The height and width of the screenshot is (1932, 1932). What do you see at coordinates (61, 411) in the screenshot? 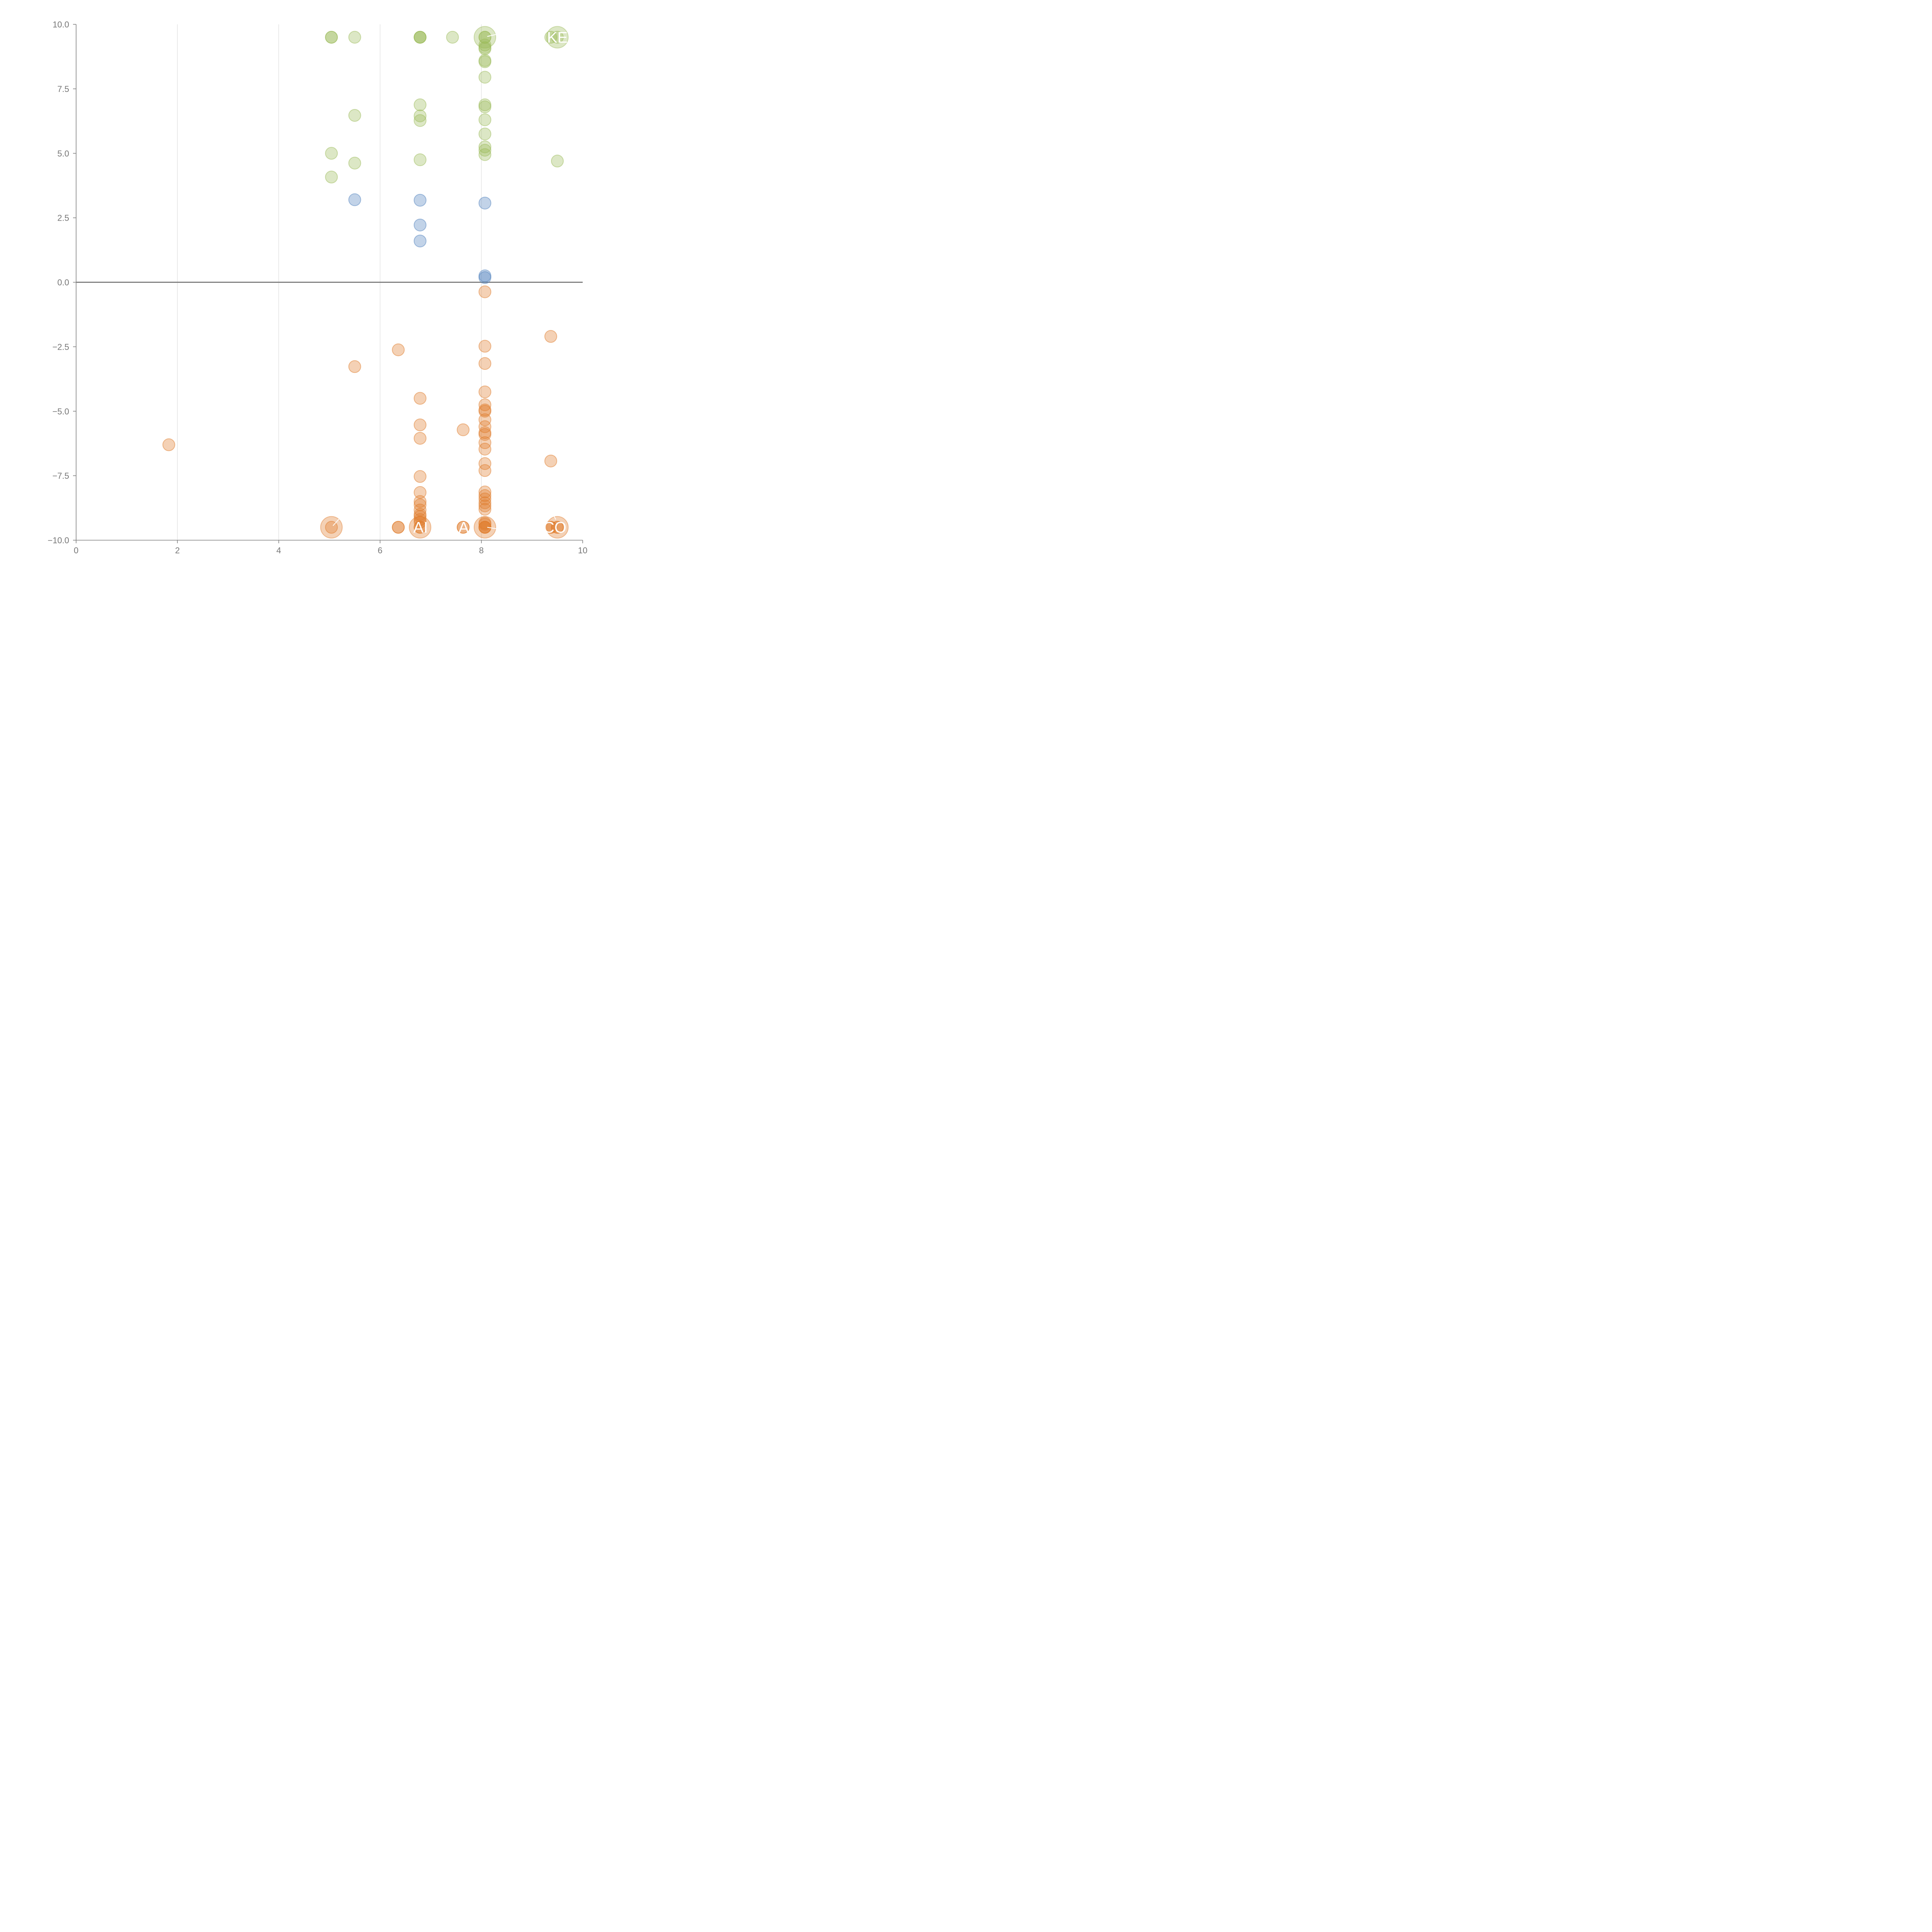
I see `y-tick-label: −5.0` at bounding box center [61, 411].